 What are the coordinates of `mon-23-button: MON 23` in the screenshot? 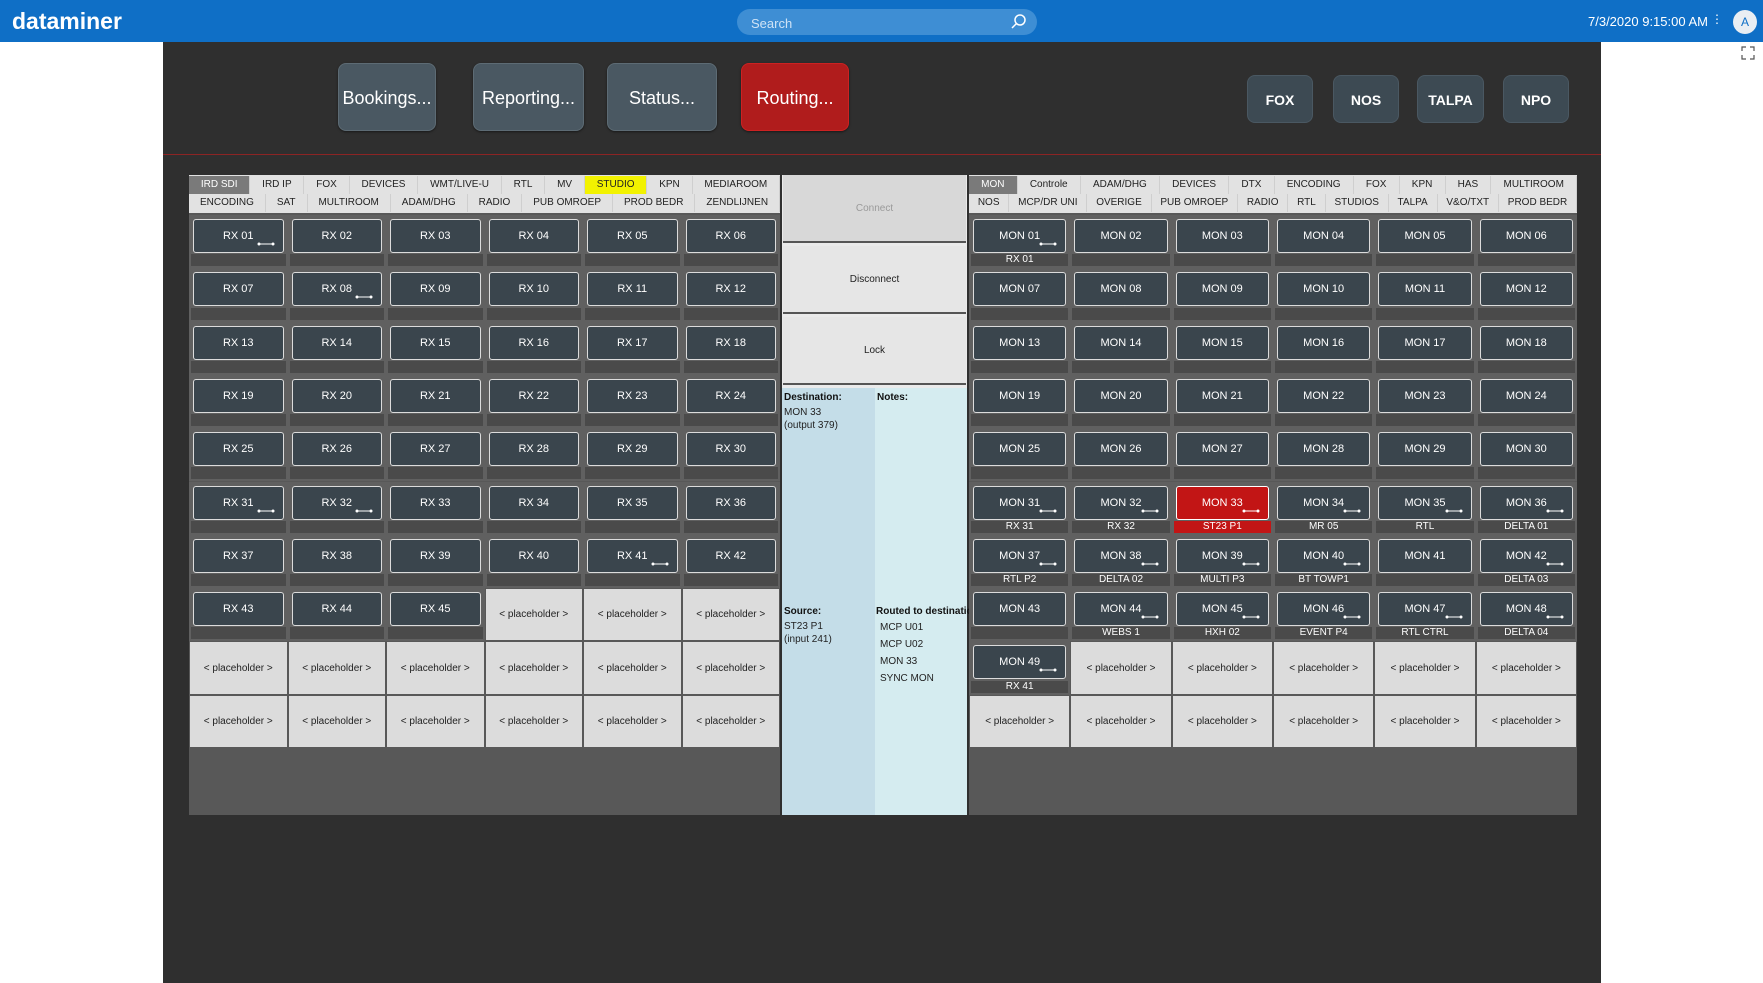 It's located at (1425, 395).